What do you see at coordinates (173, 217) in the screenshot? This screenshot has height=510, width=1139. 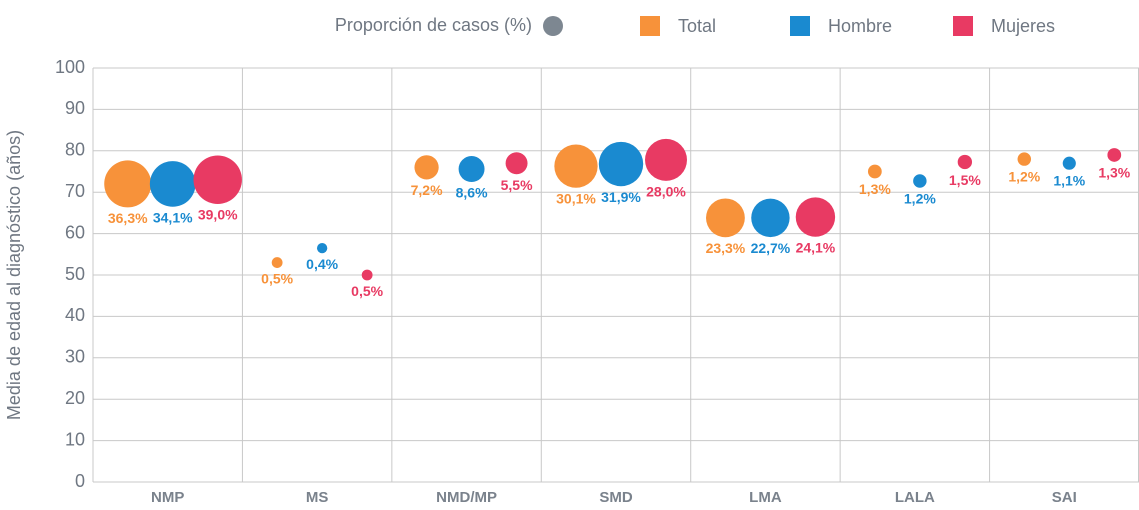 I see `data-label: 34,1%` at bounding box center [173, 217].